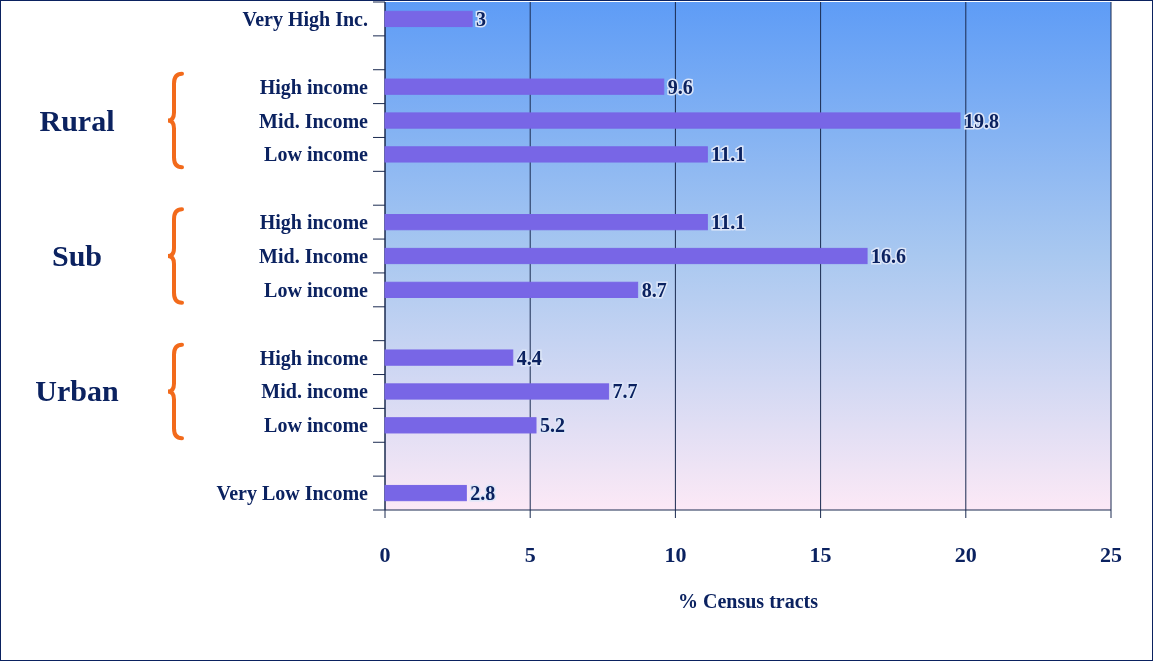 Image resolution: width=1153 pixels, height=661 pixels. Describe the element at coordinates (483, 493) in the screenshot. I see `data-label: 2.8` at that location.